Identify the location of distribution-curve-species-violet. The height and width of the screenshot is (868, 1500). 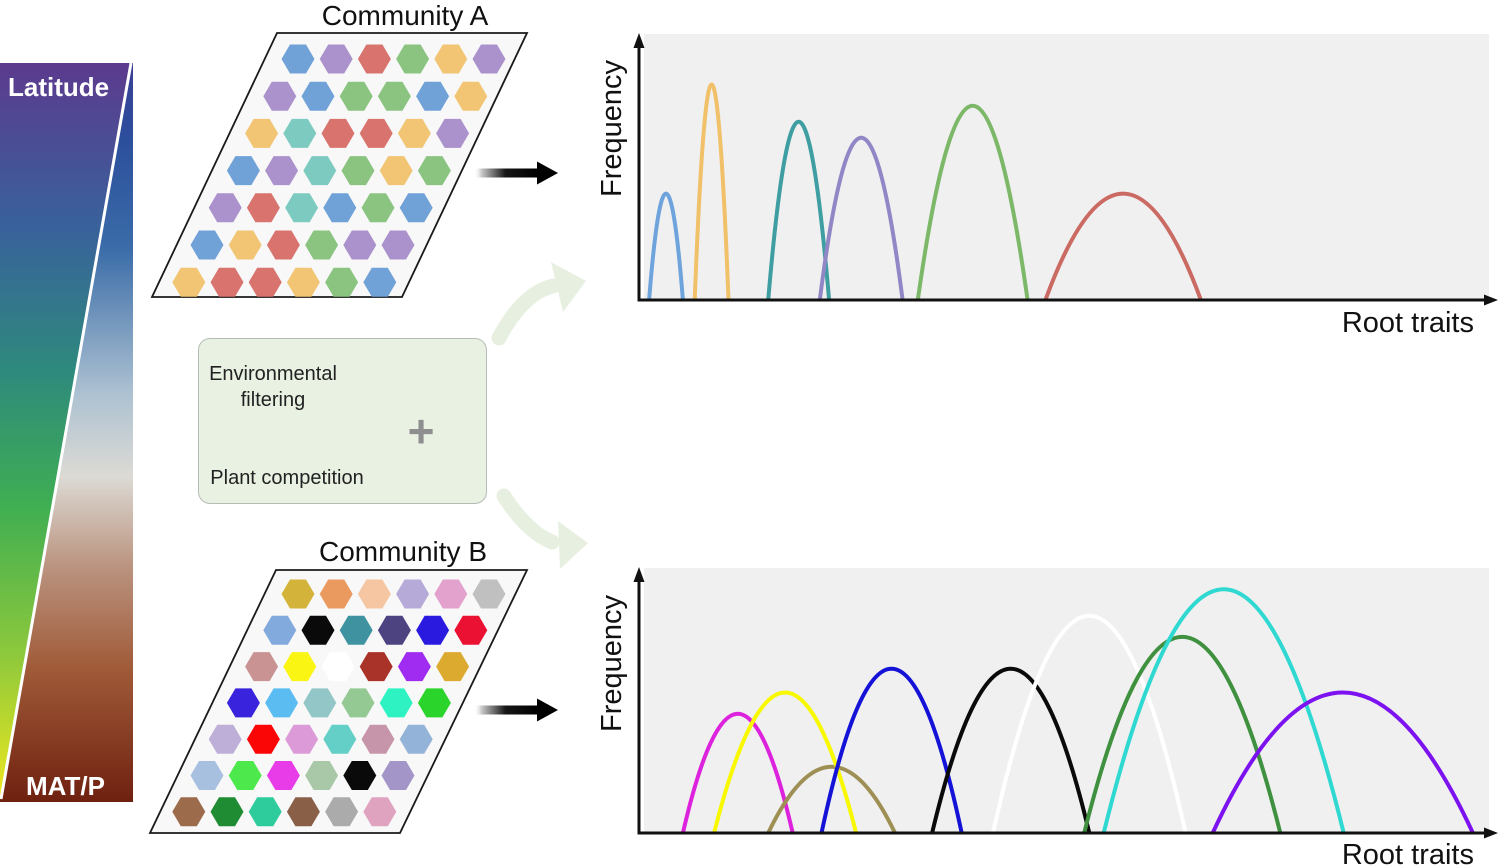
(1342, 761).